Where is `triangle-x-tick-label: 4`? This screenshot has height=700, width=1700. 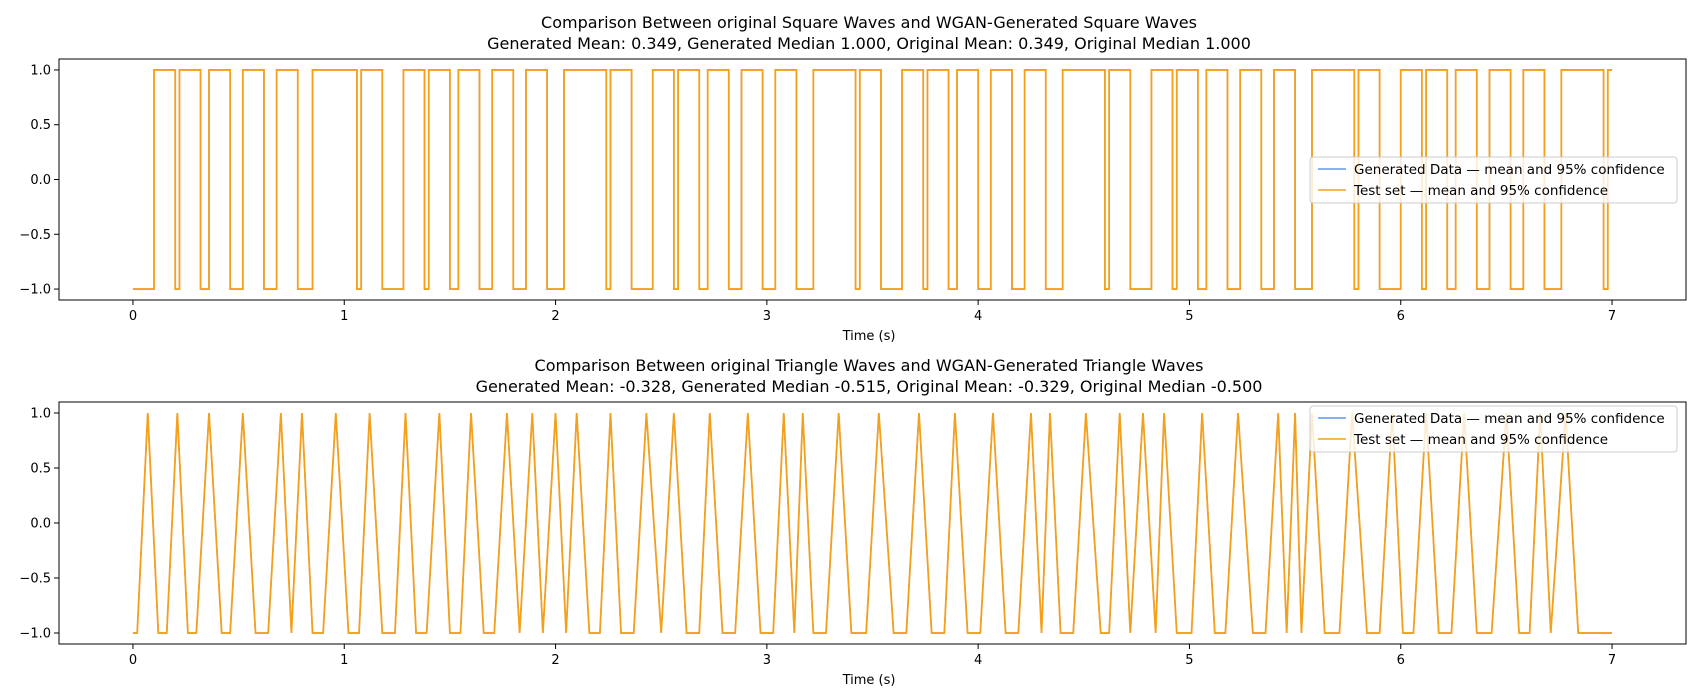 triangle-x-tick-label: 4 is located at coordinates (978, 660).